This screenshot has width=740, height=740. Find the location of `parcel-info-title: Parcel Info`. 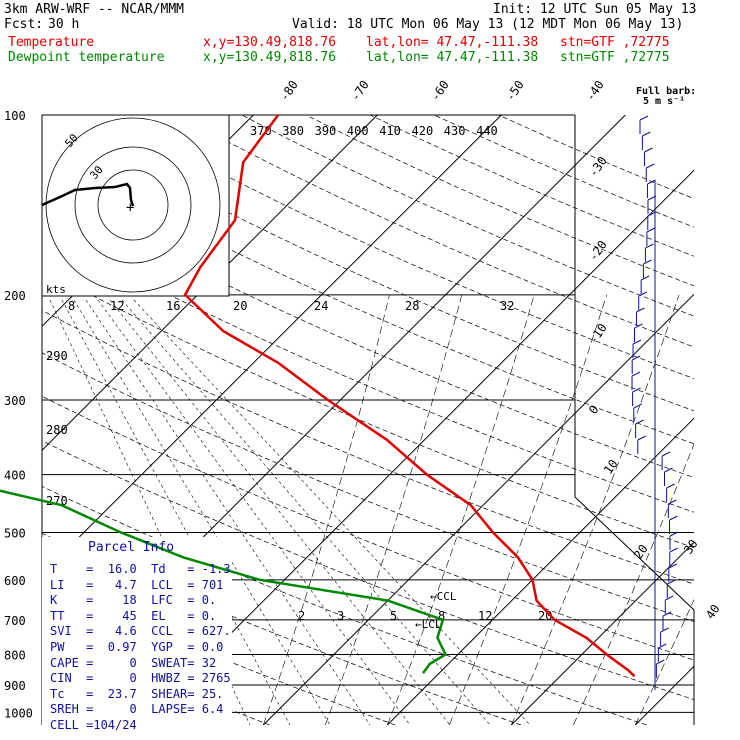

parcel-info-title: Parcel Info is located at coordinates (131, 547).